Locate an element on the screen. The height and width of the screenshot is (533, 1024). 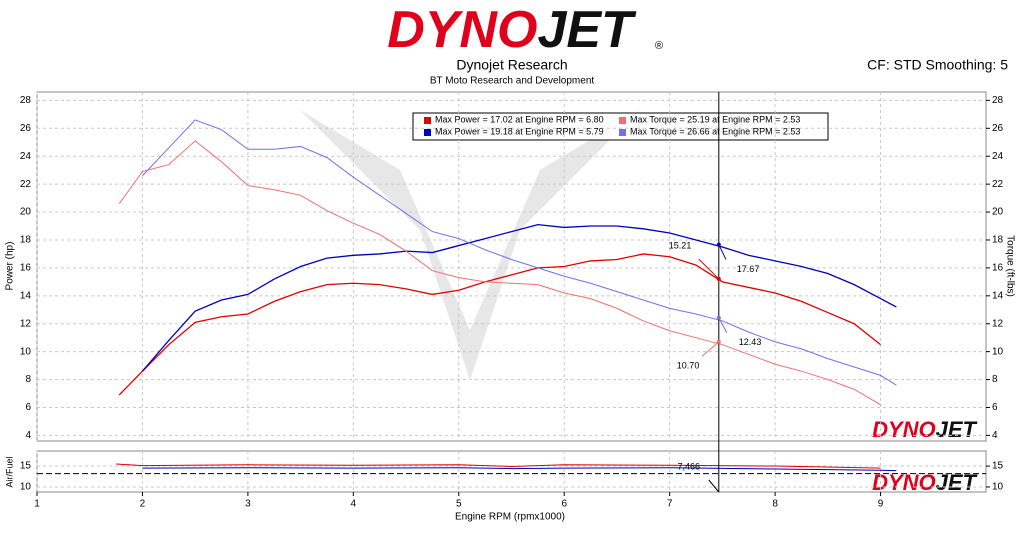
logo-part: JET is located at coordinates (587, 30).